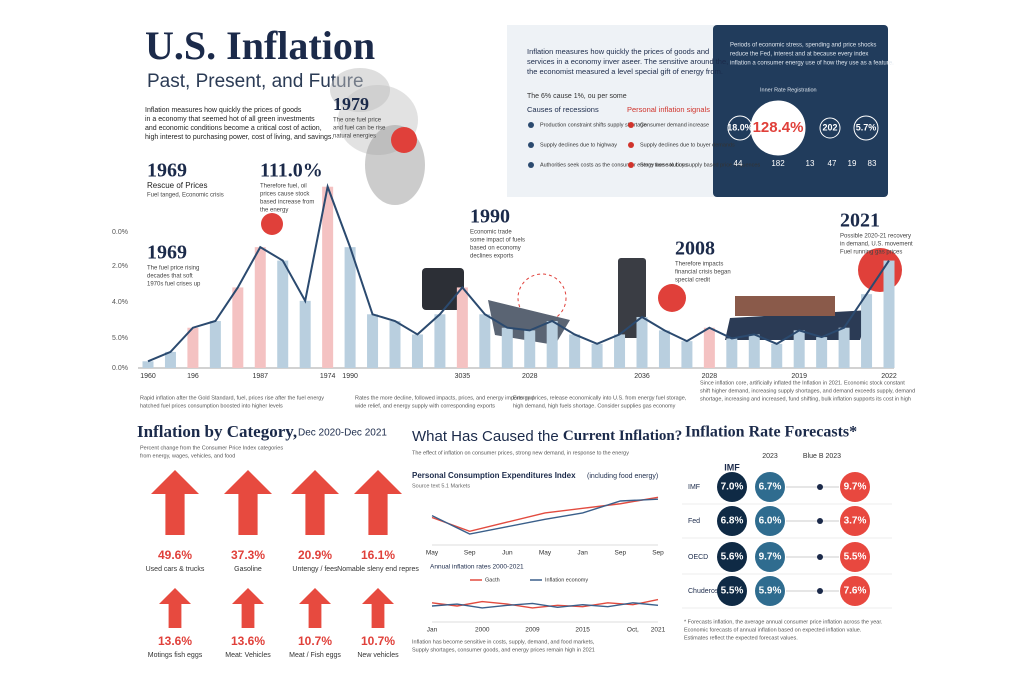  Describe the element at coordinates (148, 376) in the screenshot. I see `x-tick-label: 1960` at that location.